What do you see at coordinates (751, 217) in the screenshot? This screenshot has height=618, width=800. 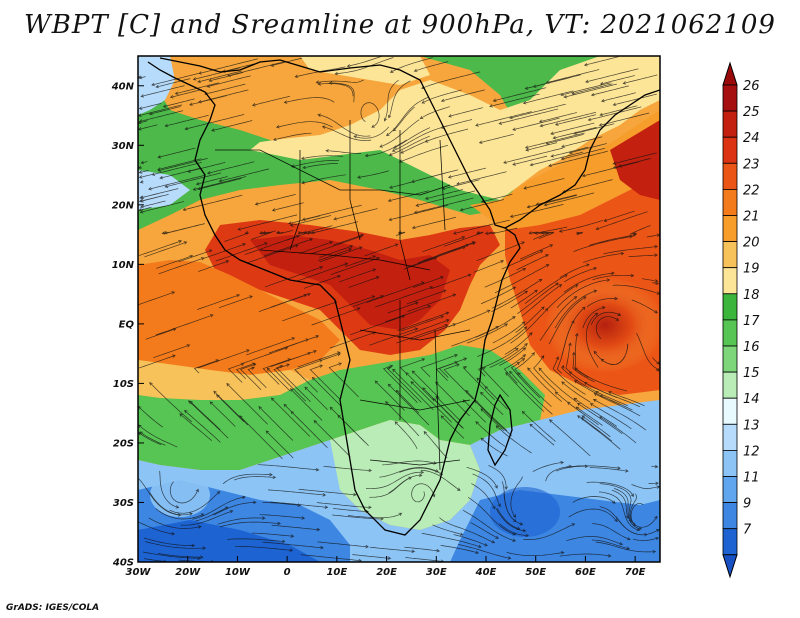 I see `colorbar-label: 21` at bounding box center [751, 217].